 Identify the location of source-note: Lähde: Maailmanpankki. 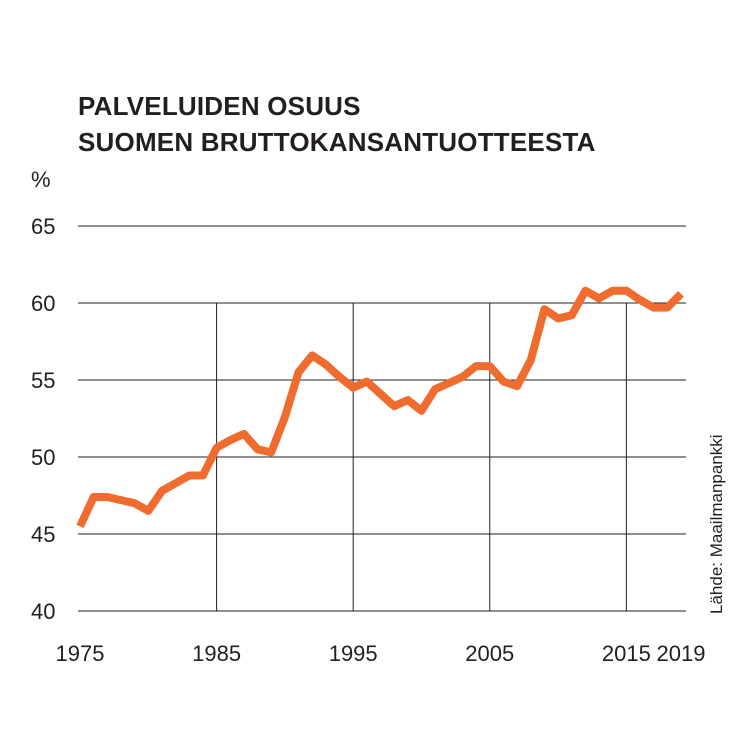
(716, 524).